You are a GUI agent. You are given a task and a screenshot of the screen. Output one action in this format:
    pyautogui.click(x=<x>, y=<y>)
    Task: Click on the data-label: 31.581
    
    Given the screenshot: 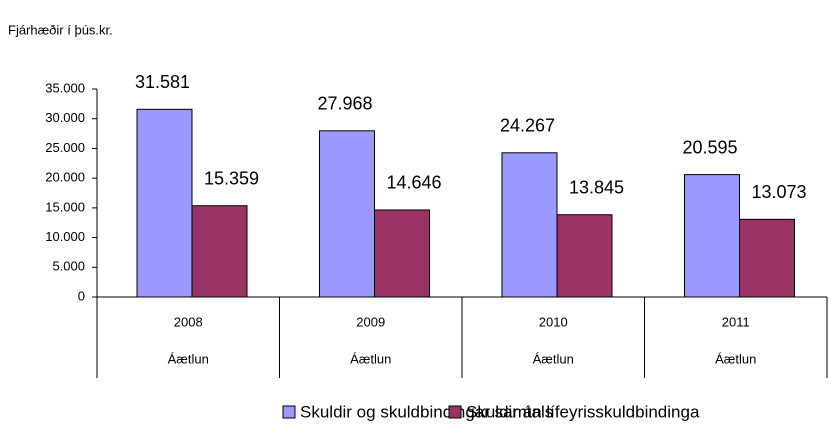 What is the action you would take?
    pyautogui.click(x=162, y=82)
    